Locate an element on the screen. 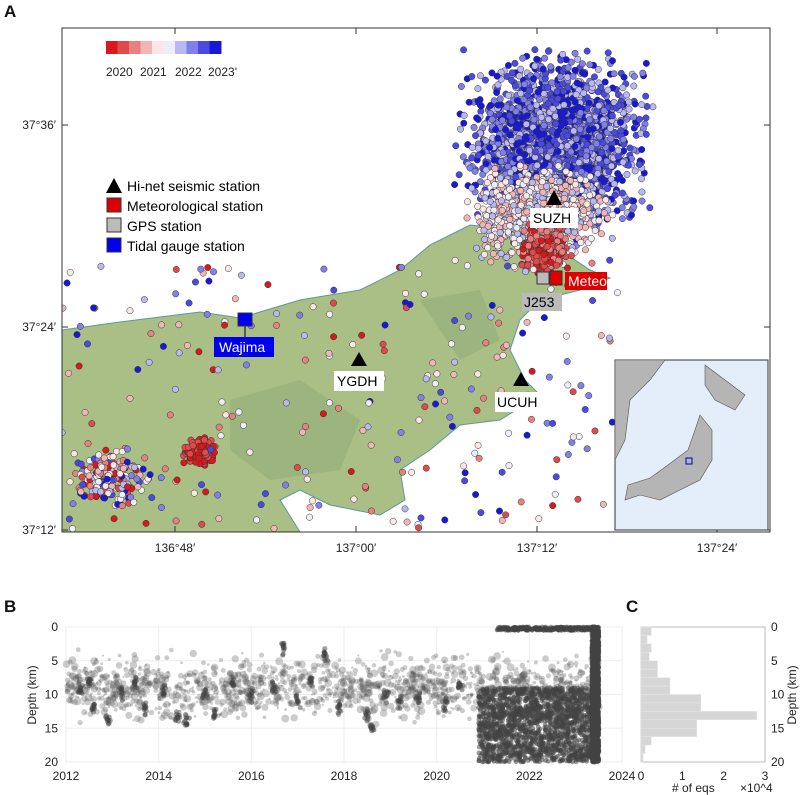  station-label-ucuh: UCUH is located at coordinates (517, 402).